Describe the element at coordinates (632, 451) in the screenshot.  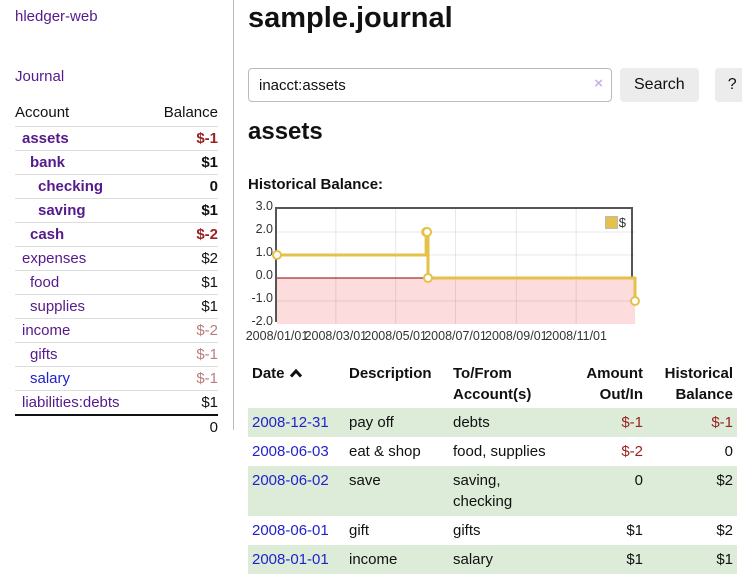
I see `register-cell-amount: $-2` at that location.